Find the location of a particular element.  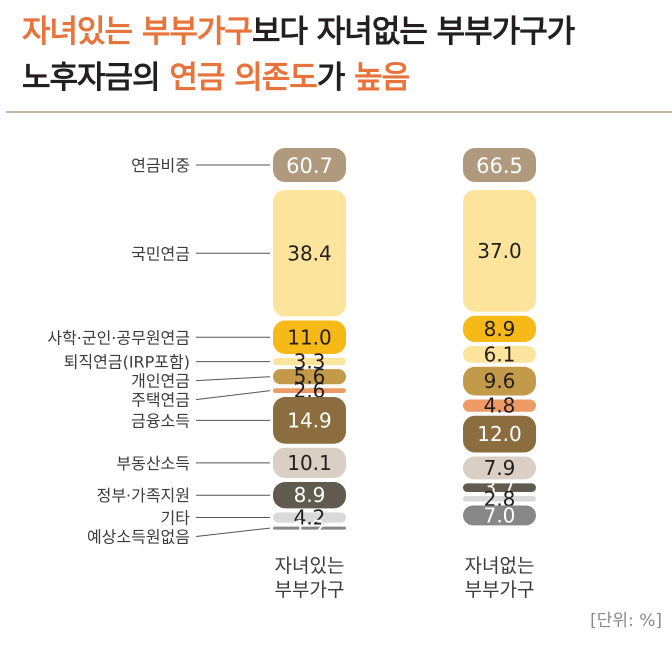

series-label: 개인연금 is located at coordinates (160, 381).